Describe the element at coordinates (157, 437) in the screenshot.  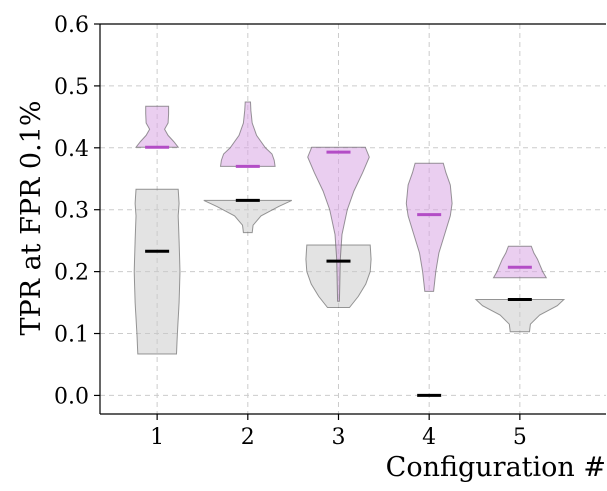
I see `x-tick-label: 1` at that location.